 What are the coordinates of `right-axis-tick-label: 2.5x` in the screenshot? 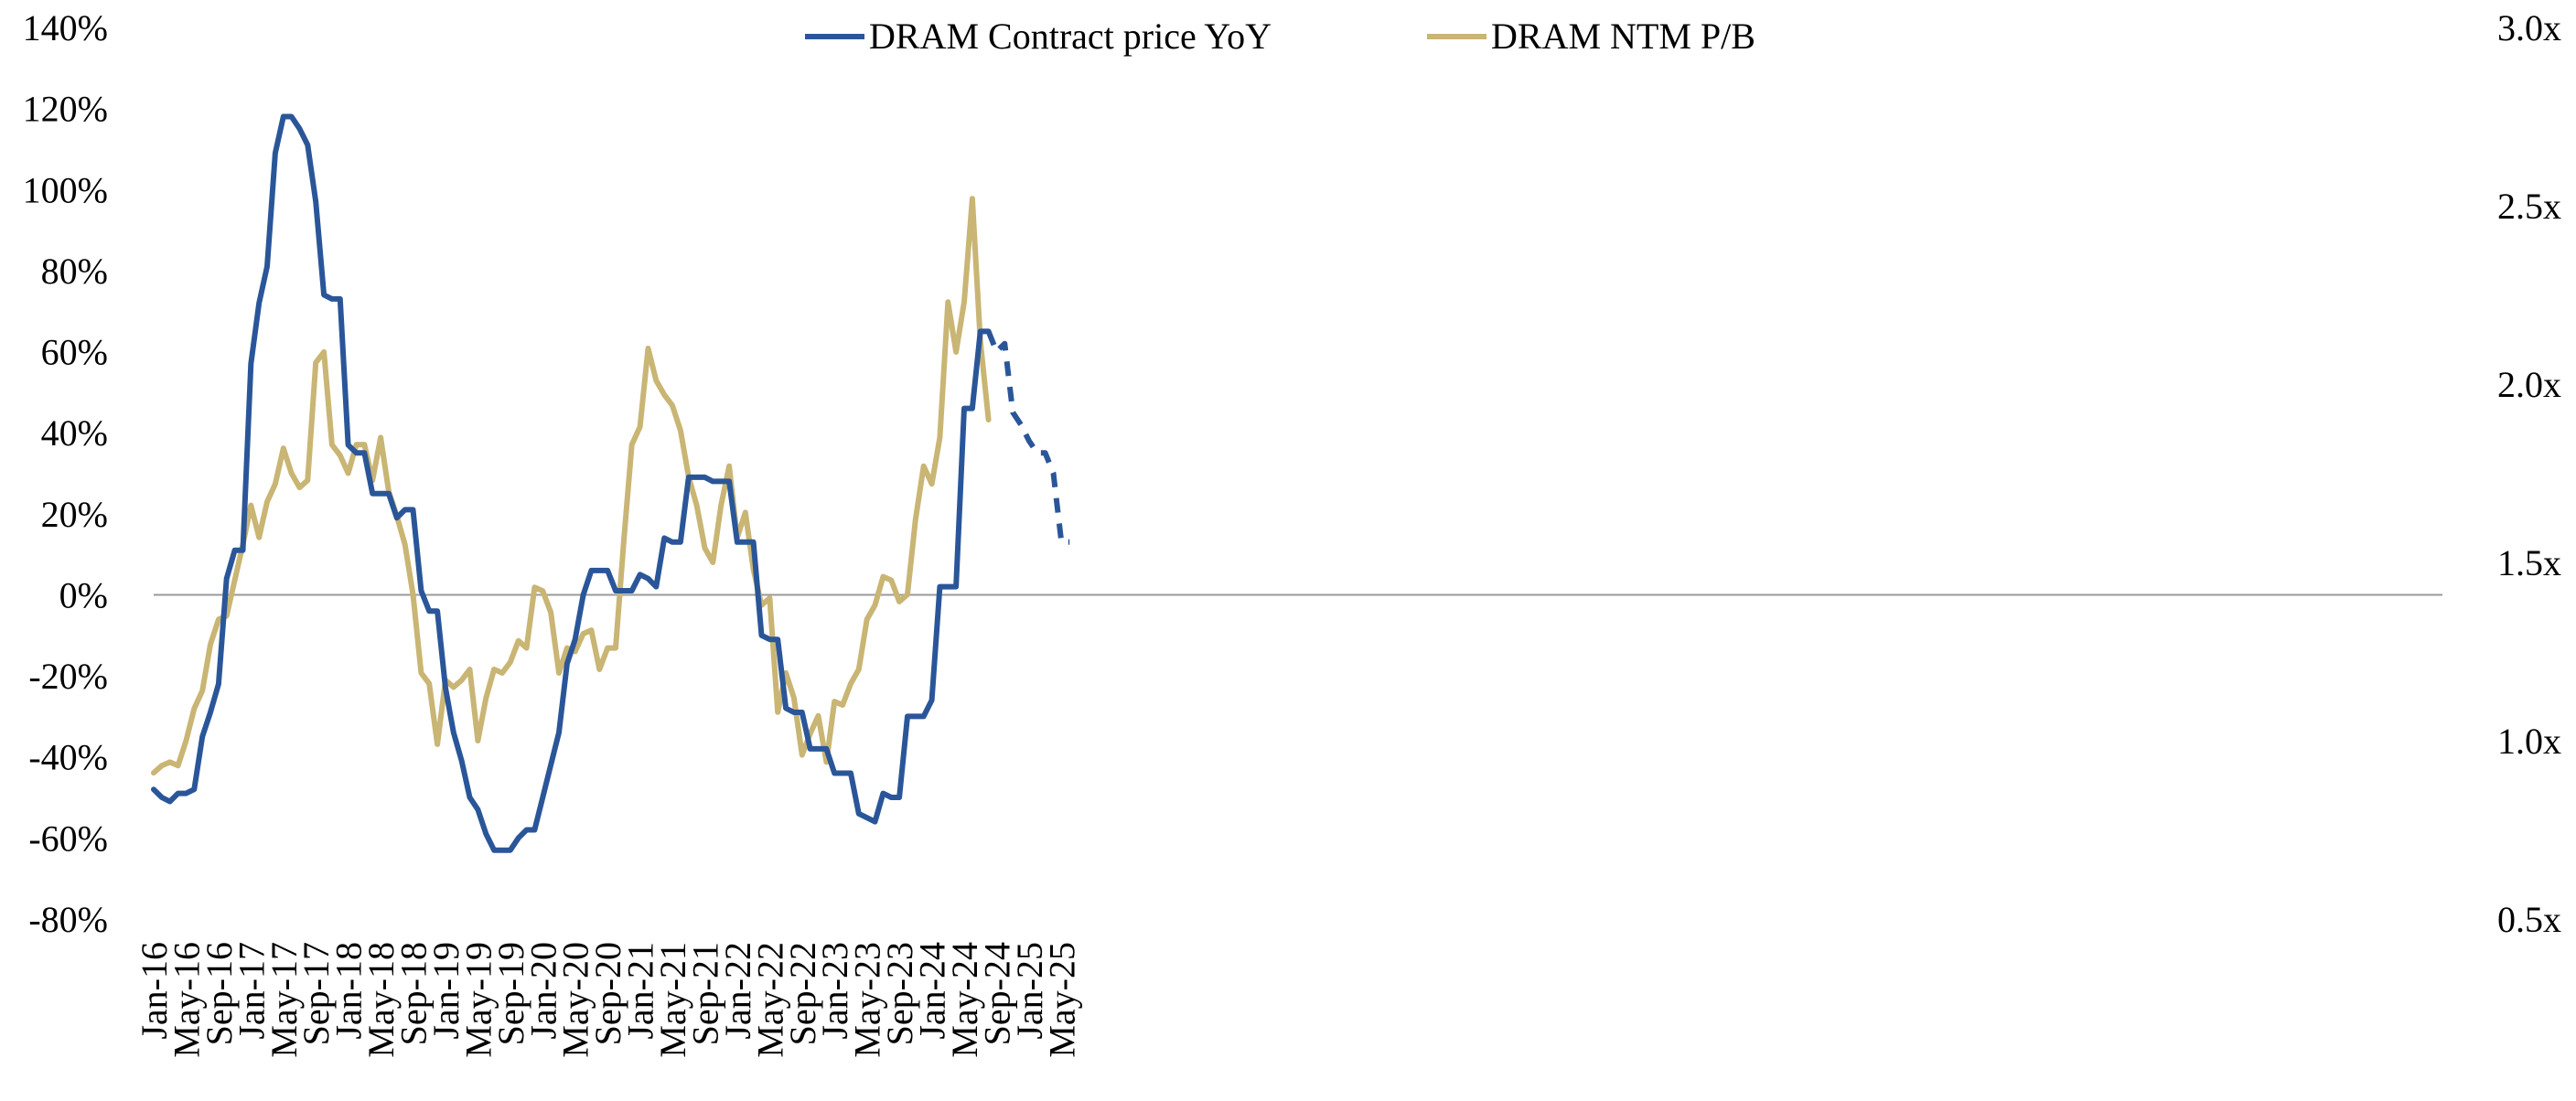 It's located at (2529, 206).